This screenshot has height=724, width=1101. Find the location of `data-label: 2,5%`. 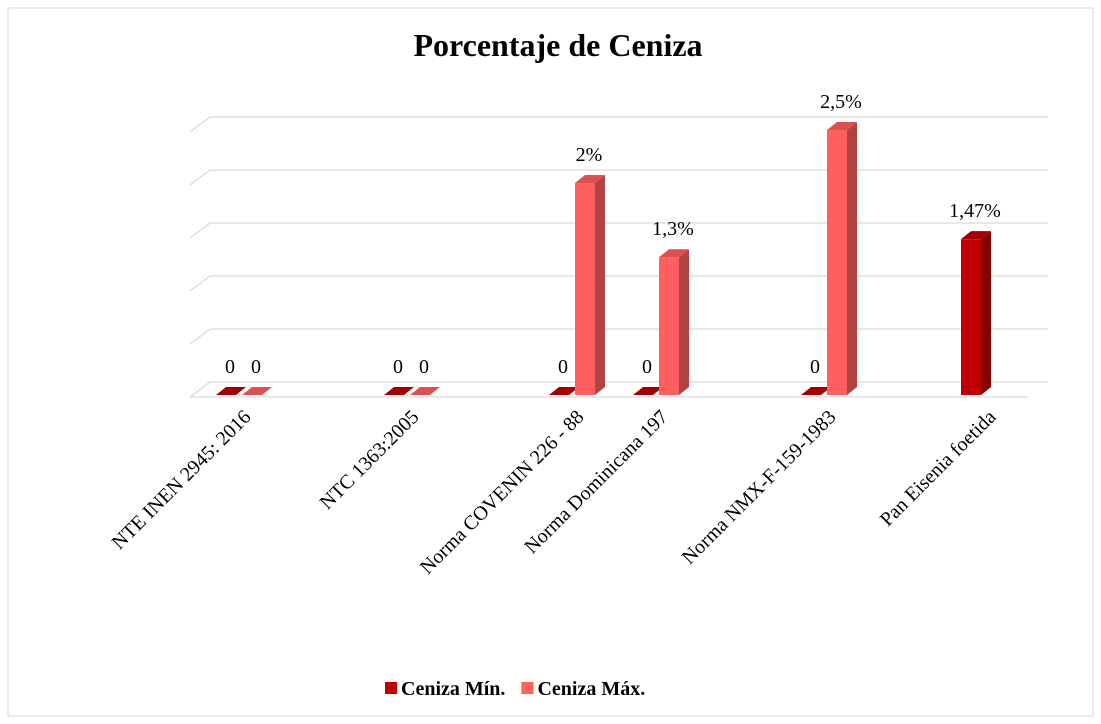

data-label: 2,5% is located at coordinates (841, 102).